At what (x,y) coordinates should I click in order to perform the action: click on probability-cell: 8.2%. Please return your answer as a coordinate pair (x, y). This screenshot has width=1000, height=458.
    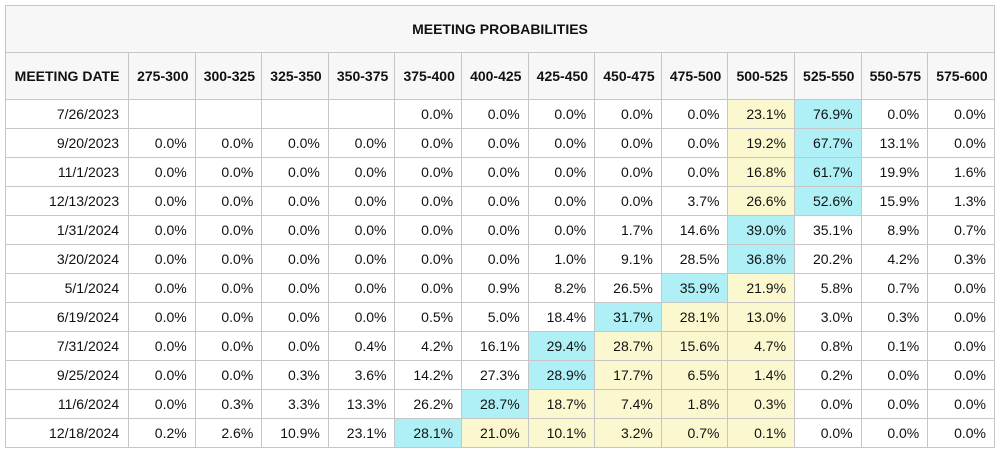
    Looking at the image, I should click on (561, 288).